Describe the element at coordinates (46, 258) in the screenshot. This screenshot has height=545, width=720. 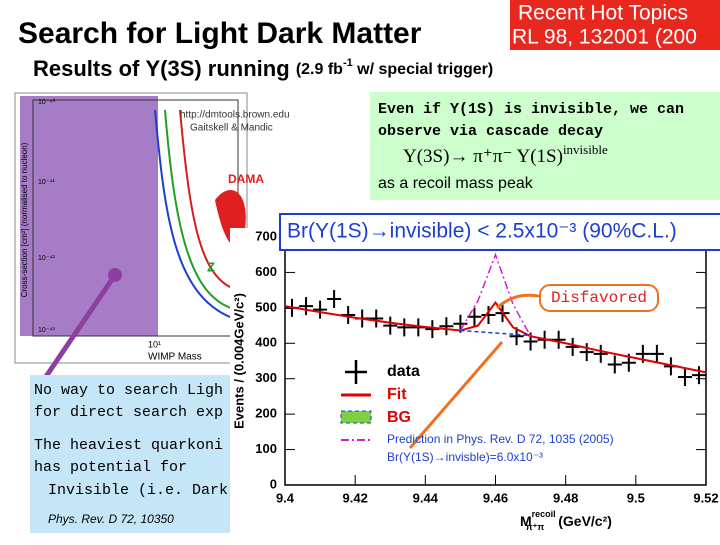
I see `y-tick-label: 10⁻⁴²` at that location.